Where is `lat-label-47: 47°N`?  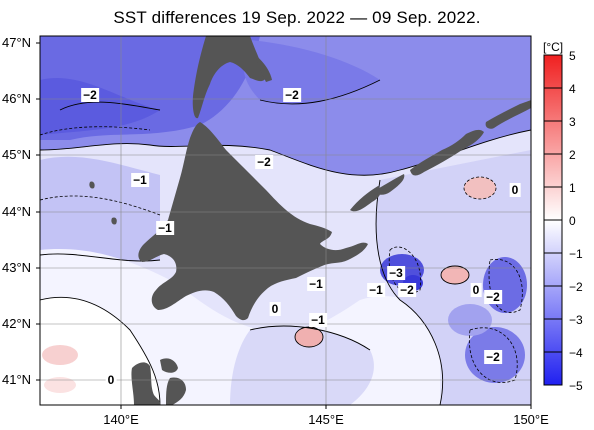 lat-label-47: 47°N is located at coordinates (17, 42).